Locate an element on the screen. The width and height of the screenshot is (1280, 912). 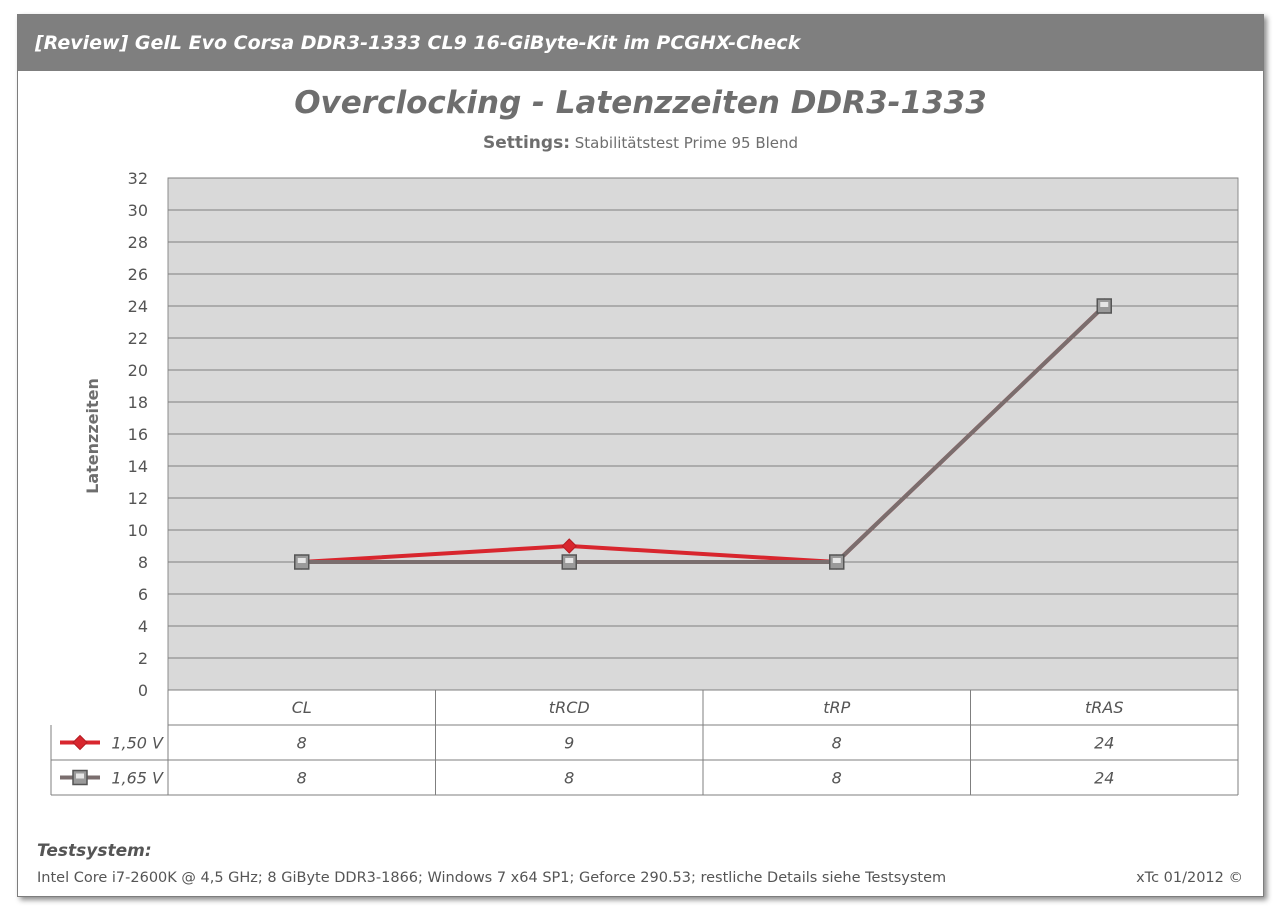
y-tick-label: 14 is located at coordinates (138, 466).